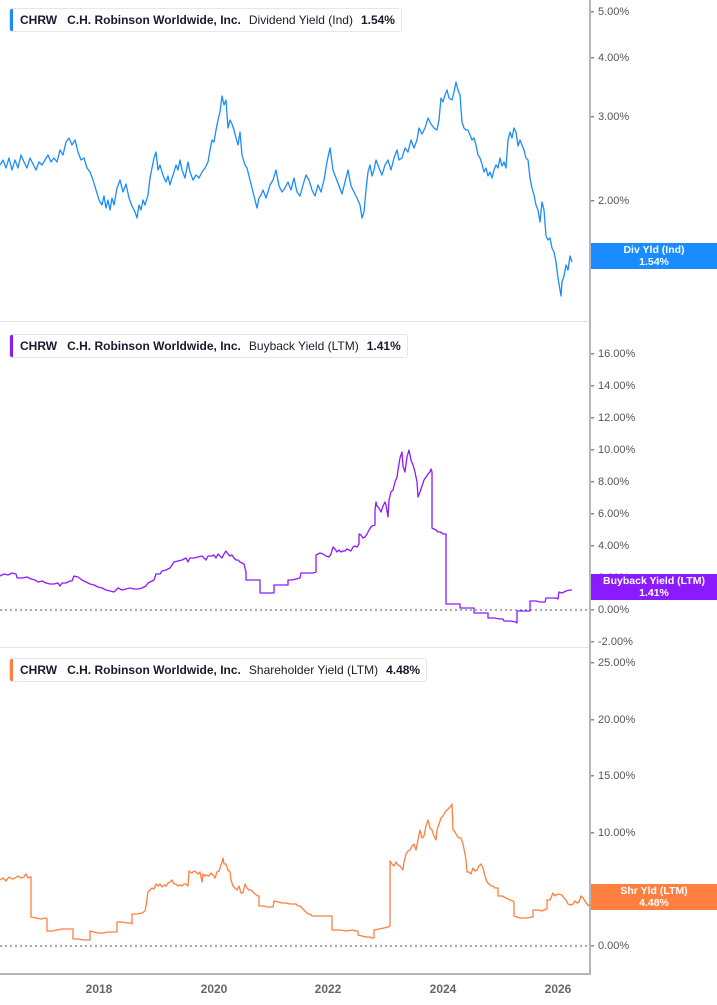  Describe the element at coordinates (614, 117) in the screenshot. I see `y-tick-label: 3.00%` at that location.